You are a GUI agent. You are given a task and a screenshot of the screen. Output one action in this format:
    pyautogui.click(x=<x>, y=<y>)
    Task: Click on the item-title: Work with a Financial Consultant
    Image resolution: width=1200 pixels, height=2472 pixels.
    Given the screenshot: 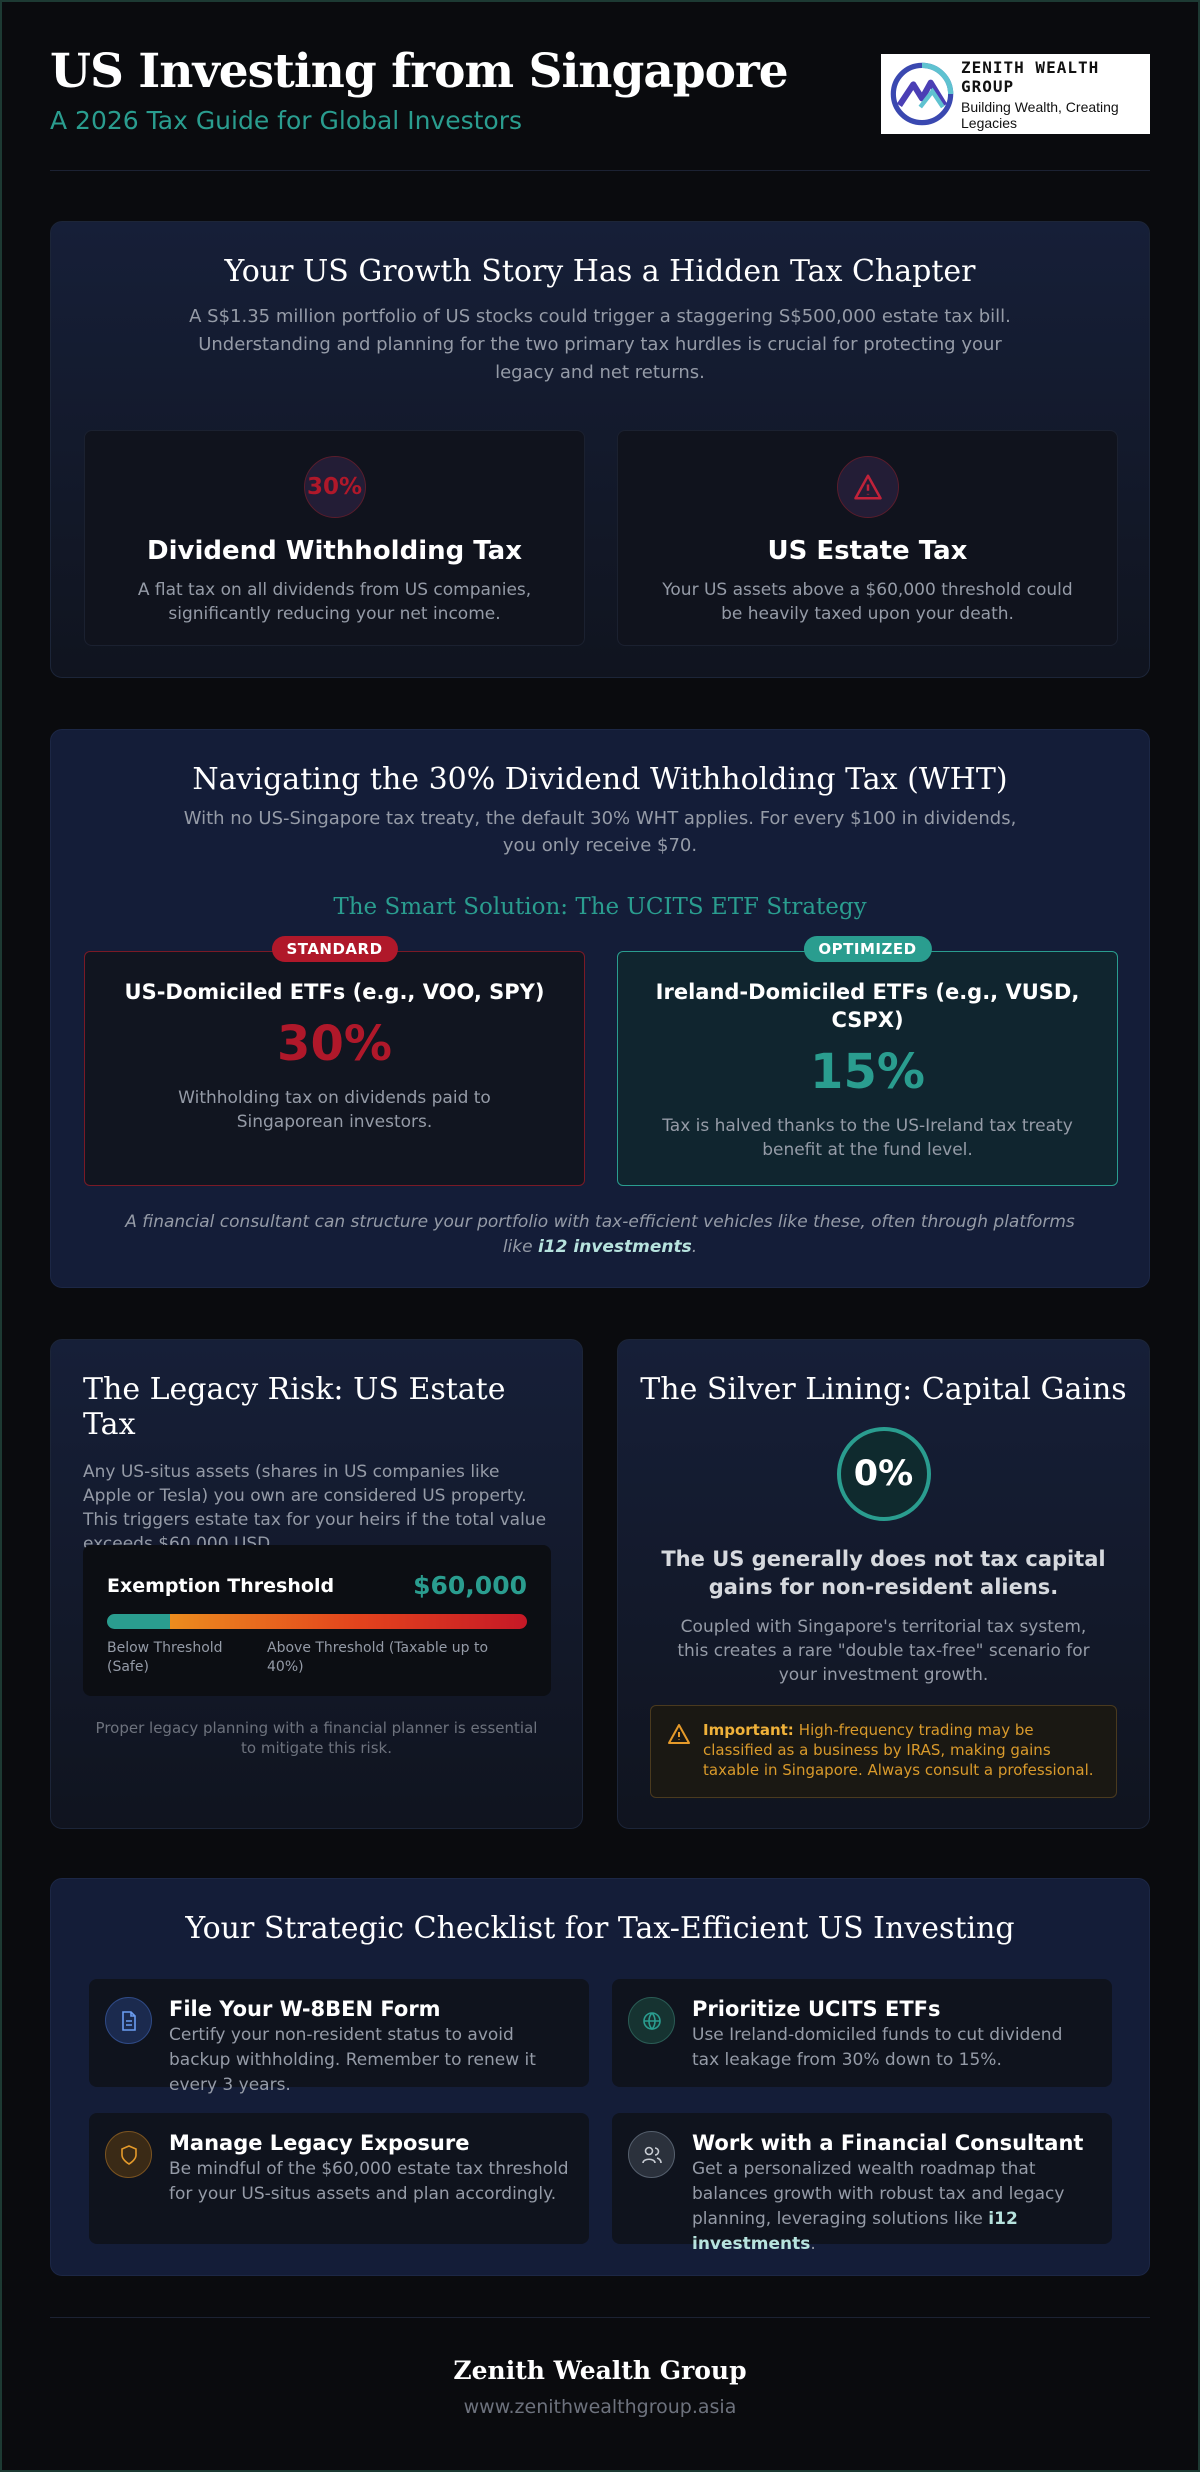 What is the action you would take?
    pyautogui.click(x=888, y=2143)
    